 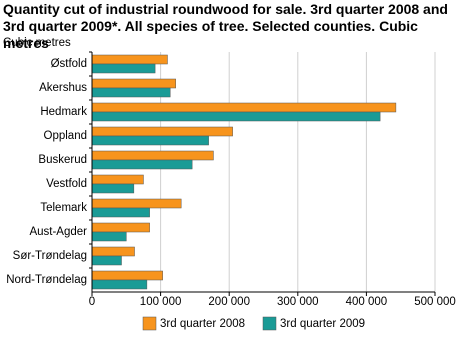 I want to click on y-tick-label: Vestfold, so click(x=66, y=184).